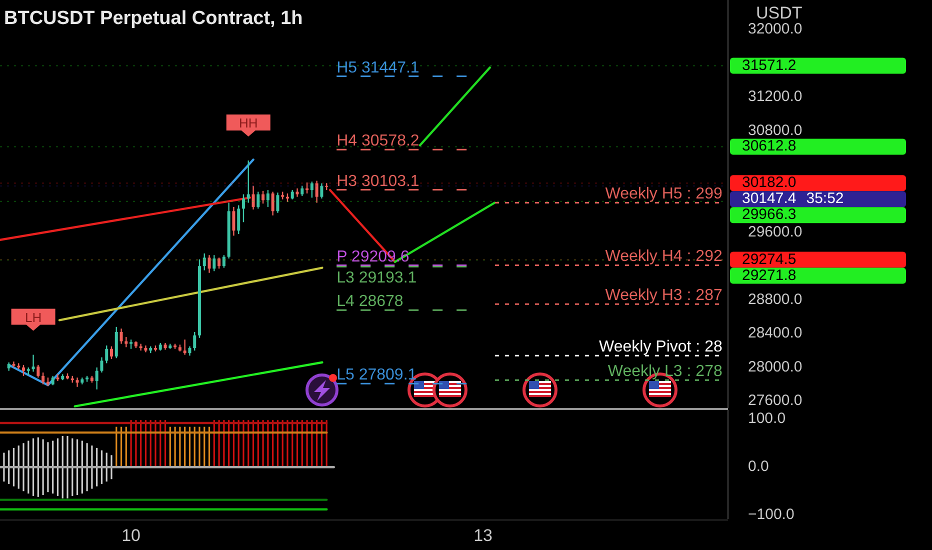 The width and height of the screenshot is (932, 550). I want to click on y-tick-label: 32000.0, so click(775, 29).